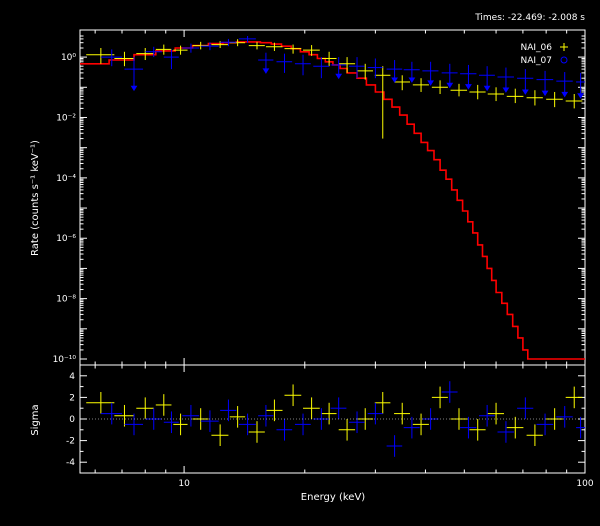 This screenshot has width=600, height=526. Describe the element at coordinates (66, 118) in the screenshot. I see `y-tick-label: 10⁻²` at that location.